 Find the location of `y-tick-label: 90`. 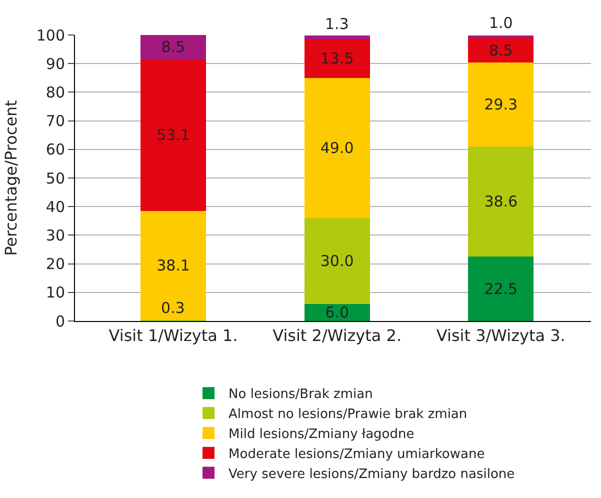

y-tick-label: 90 is located at coordinates (55, 63).